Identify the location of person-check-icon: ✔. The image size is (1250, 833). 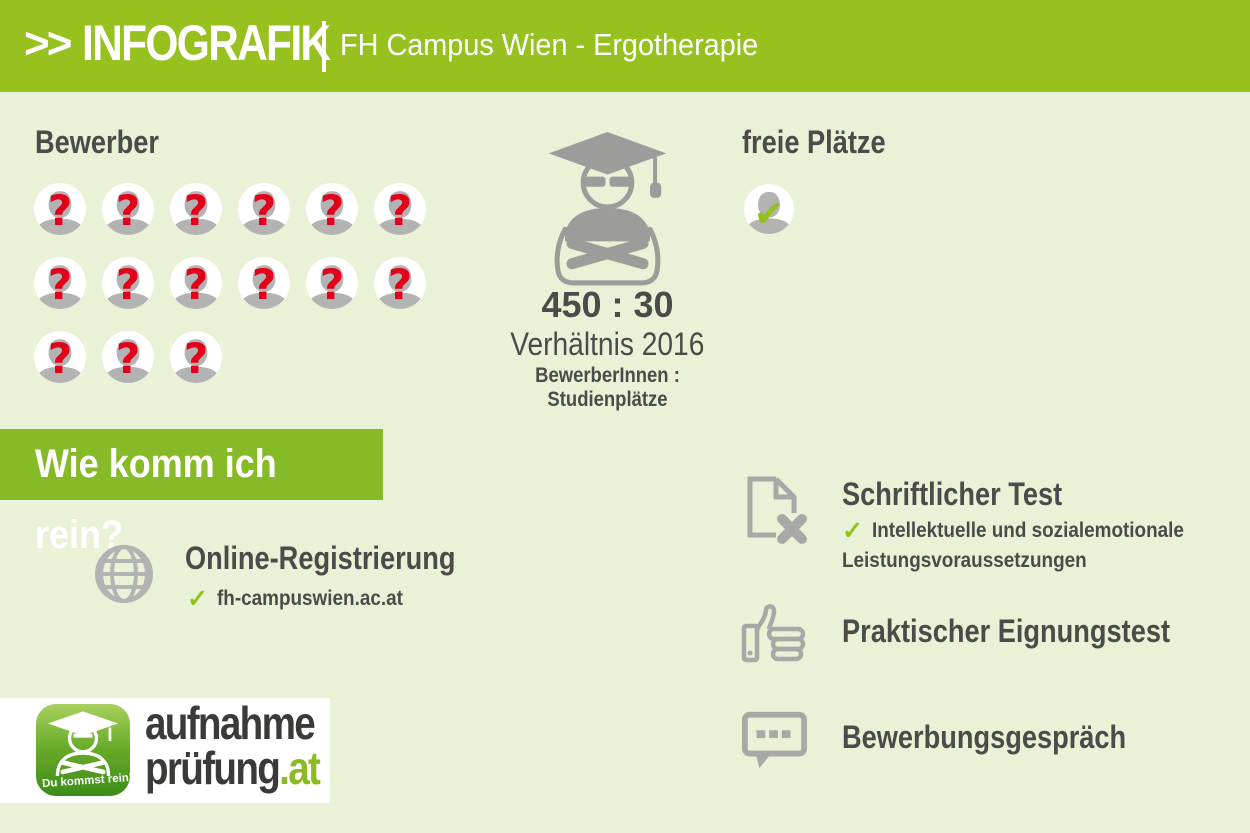
(769, 209).